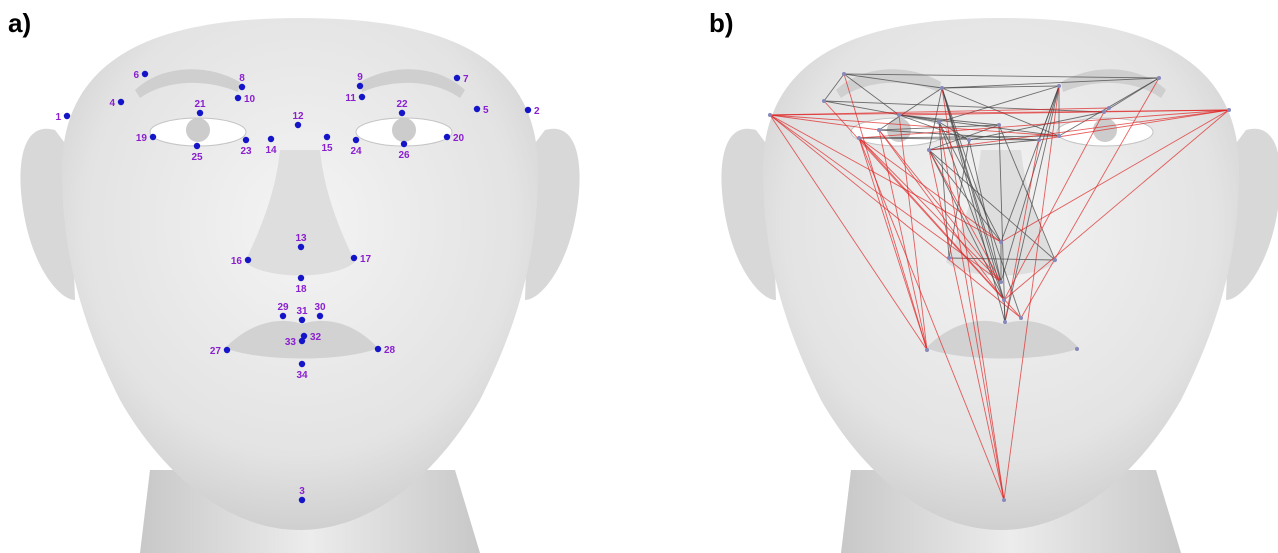  I want to click on landmark-label-31: 31, so click(302, 311).